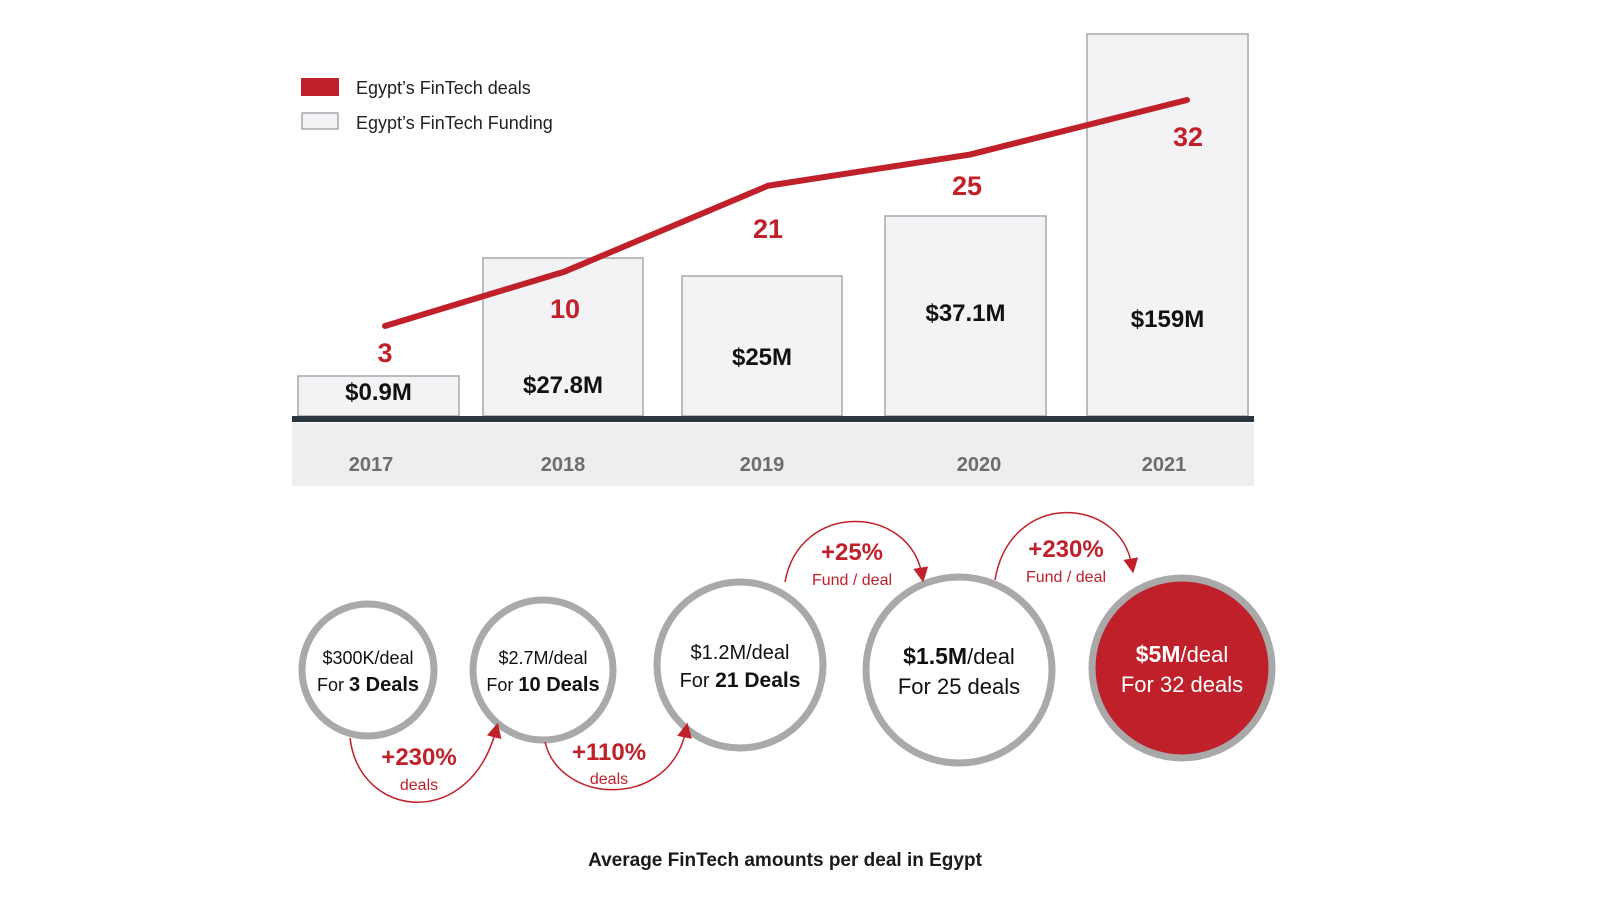 The width and height of the screenshot is (1600, 912). I want to click on per-deal-count: For 32 deals, so click(1182, 684).